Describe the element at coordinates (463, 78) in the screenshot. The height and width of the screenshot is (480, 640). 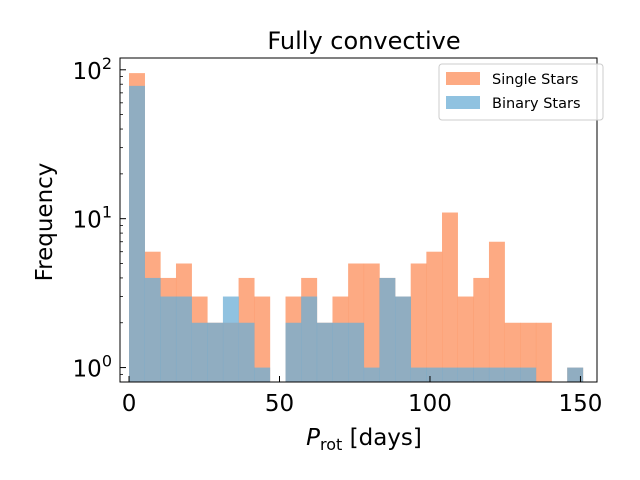
I see `legend-swatch-single-stars` at that location.